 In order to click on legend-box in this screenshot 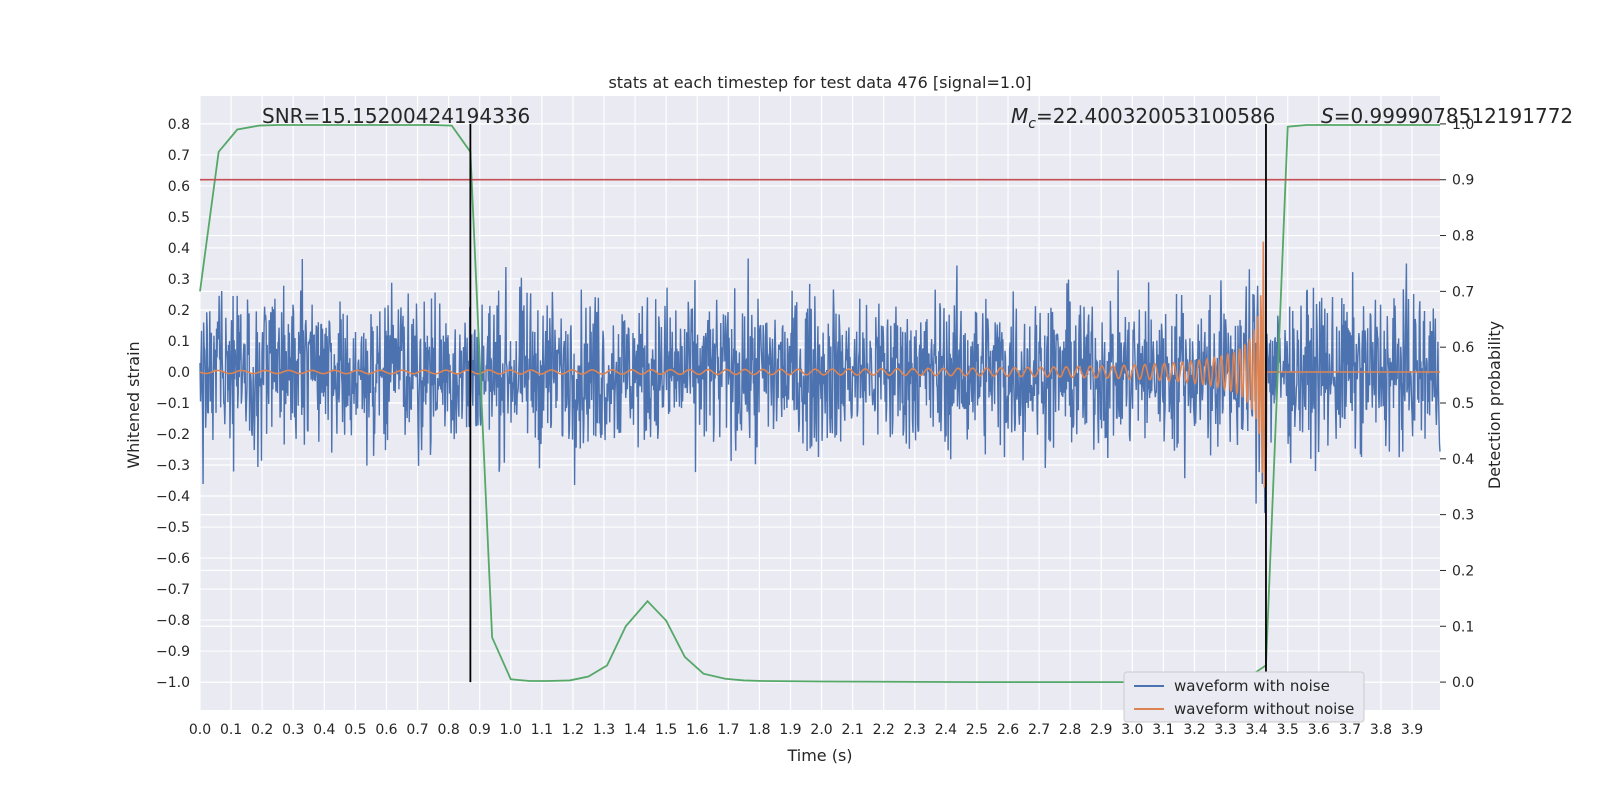, I will do `click(1244, 697)`.